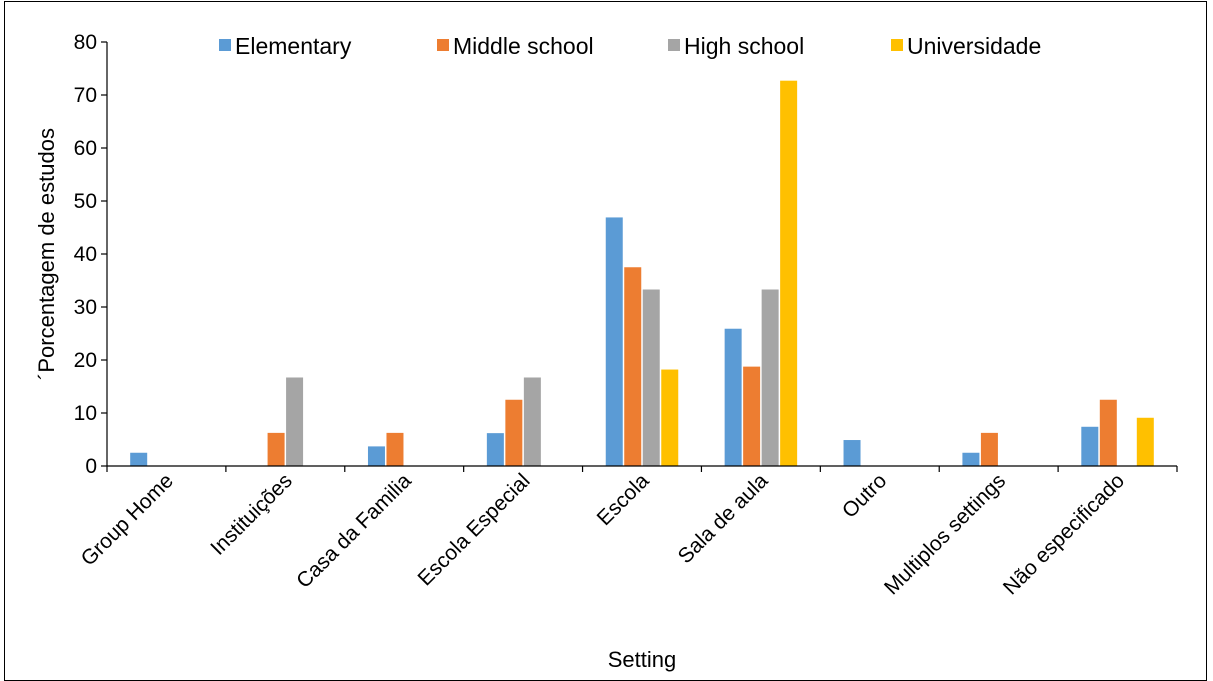 Image resolution: width=1213 pixels, height=681 pixels. Describe the element at coordinates (85, 201) in the screenshot. I see `y-tick-label: 50` at that location.